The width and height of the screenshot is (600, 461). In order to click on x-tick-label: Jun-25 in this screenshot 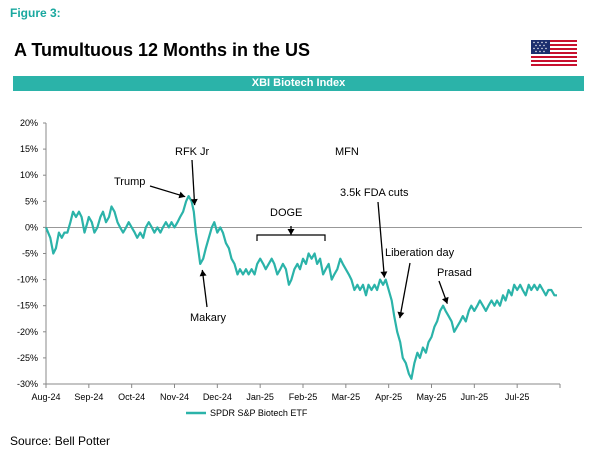, I will do `click(475, 397)`.